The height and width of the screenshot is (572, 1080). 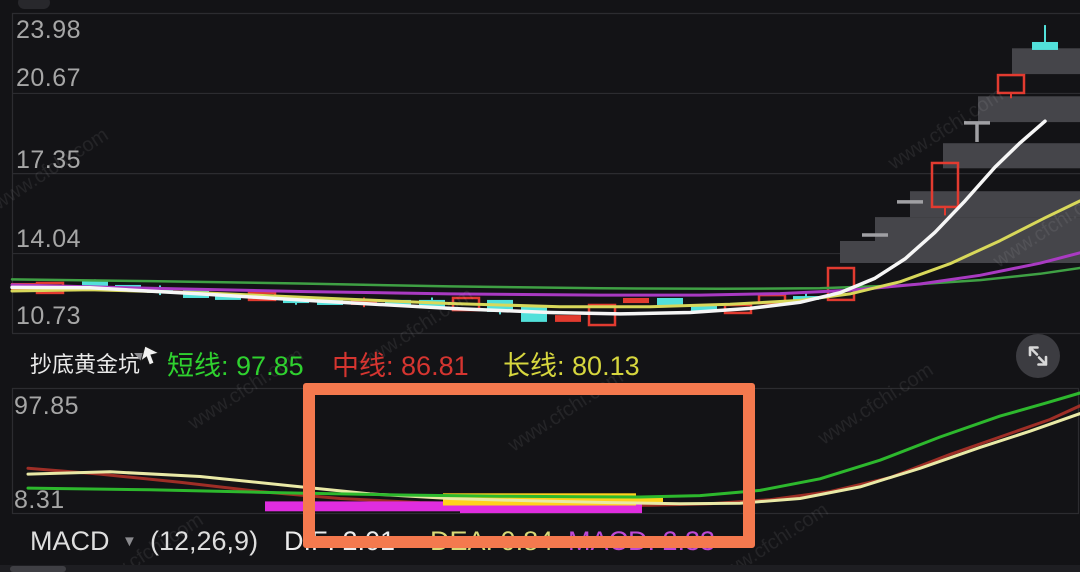 What do you see at coordinates (204, 541) in the screenshot?
I see `macd-params: (12,26,9)` at bounding box center [204, 541].